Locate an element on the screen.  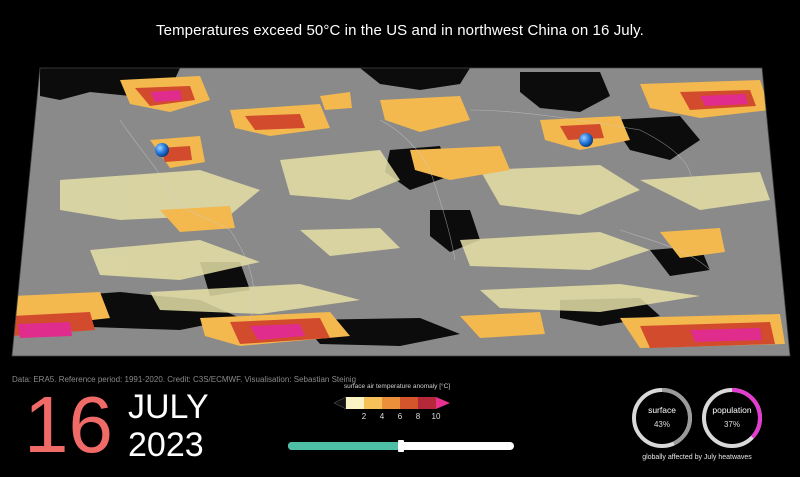
date-year: 2023 is located at coordinates (166, 445).